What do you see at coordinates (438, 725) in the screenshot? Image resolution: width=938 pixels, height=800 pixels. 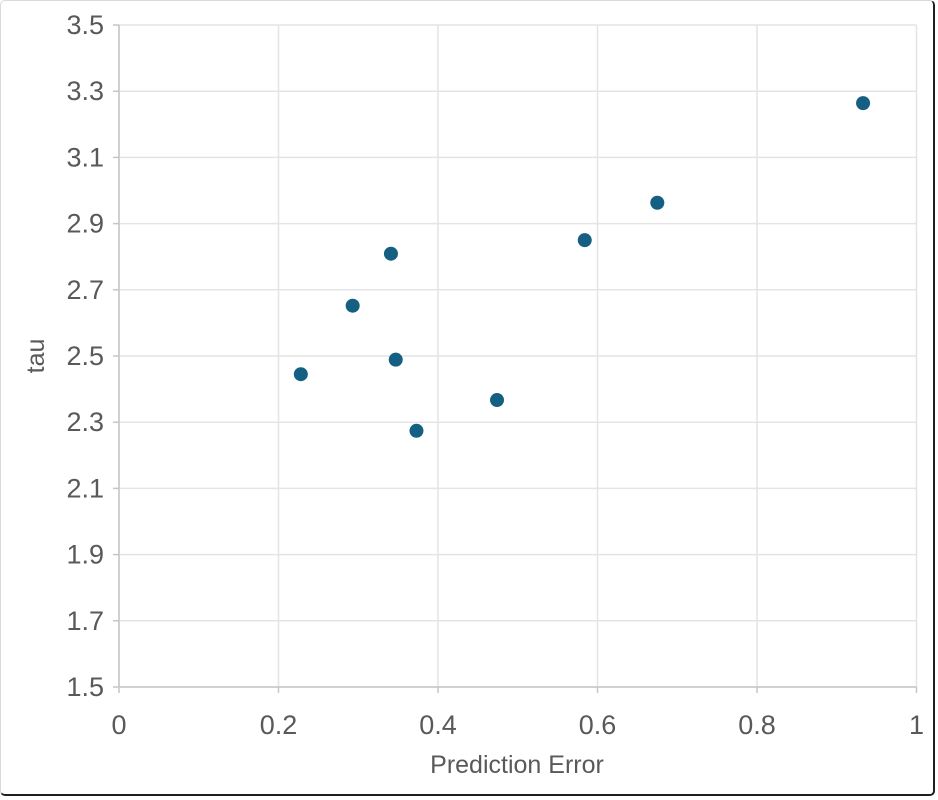 I see `x-tick-label: 0.4` at bounding box center [438, 725].